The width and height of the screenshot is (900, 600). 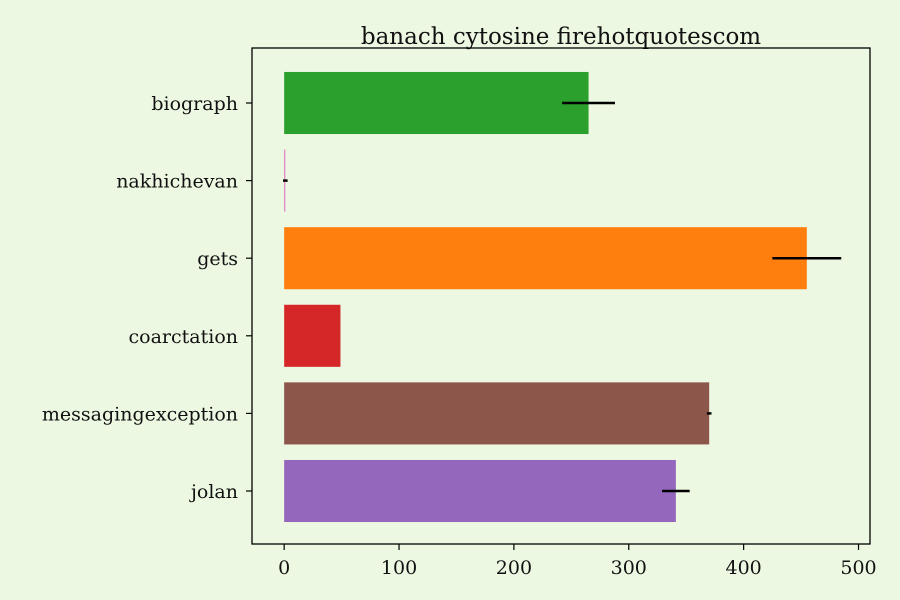 What do you see at coordinates (480, 491) in the screenshot?
I see `bar-jolan` at bounding box center [480, 491].